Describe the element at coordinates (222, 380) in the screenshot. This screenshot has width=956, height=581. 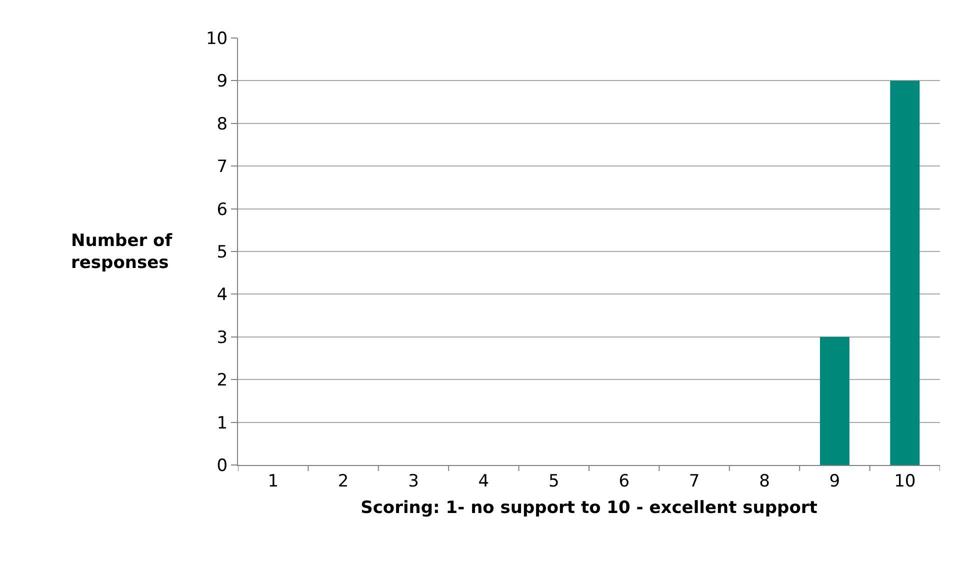
I see `y-tick-label: 2` at that location.